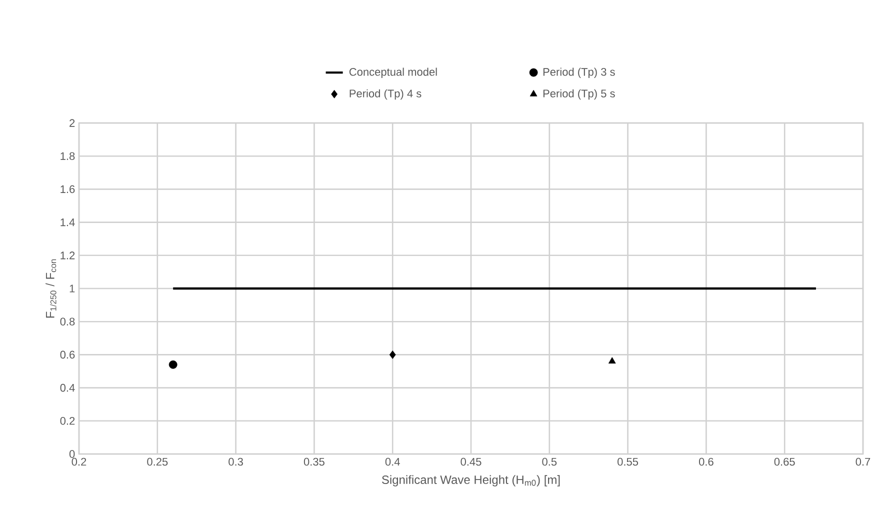  What do you see at coordinates (67, 354) in the screenshot?
I see `y-tick-label: 0.6` at bounding box center [67, 354].